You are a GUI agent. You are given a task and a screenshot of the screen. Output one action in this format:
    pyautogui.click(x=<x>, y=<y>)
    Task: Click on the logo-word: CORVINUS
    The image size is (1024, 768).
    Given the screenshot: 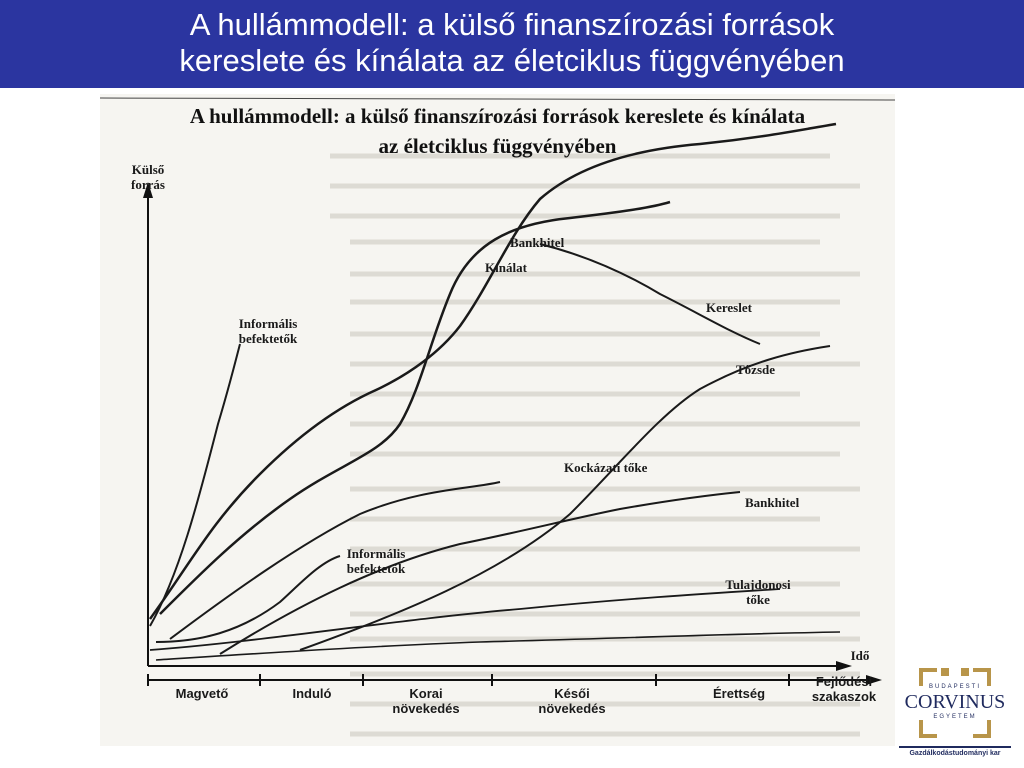 What is the action you would take?
    pyautogui.click(x=955, y=702)
    